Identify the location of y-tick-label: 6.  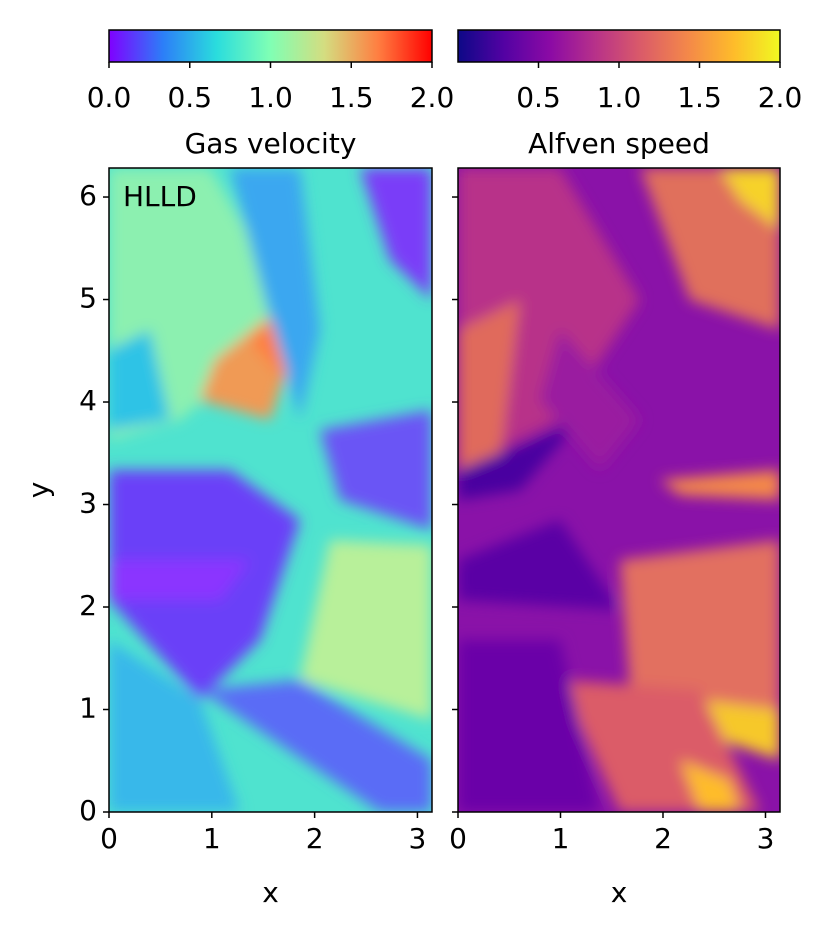
(88, 195).